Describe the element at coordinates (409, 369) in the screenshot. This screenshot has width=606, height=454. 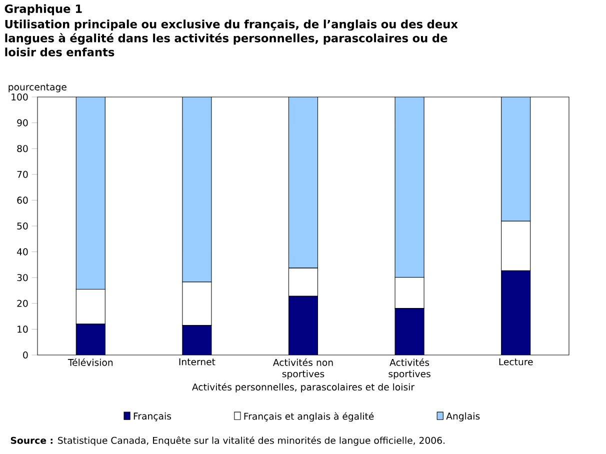
I see `x-tick-label: Activités sportives` at that location.